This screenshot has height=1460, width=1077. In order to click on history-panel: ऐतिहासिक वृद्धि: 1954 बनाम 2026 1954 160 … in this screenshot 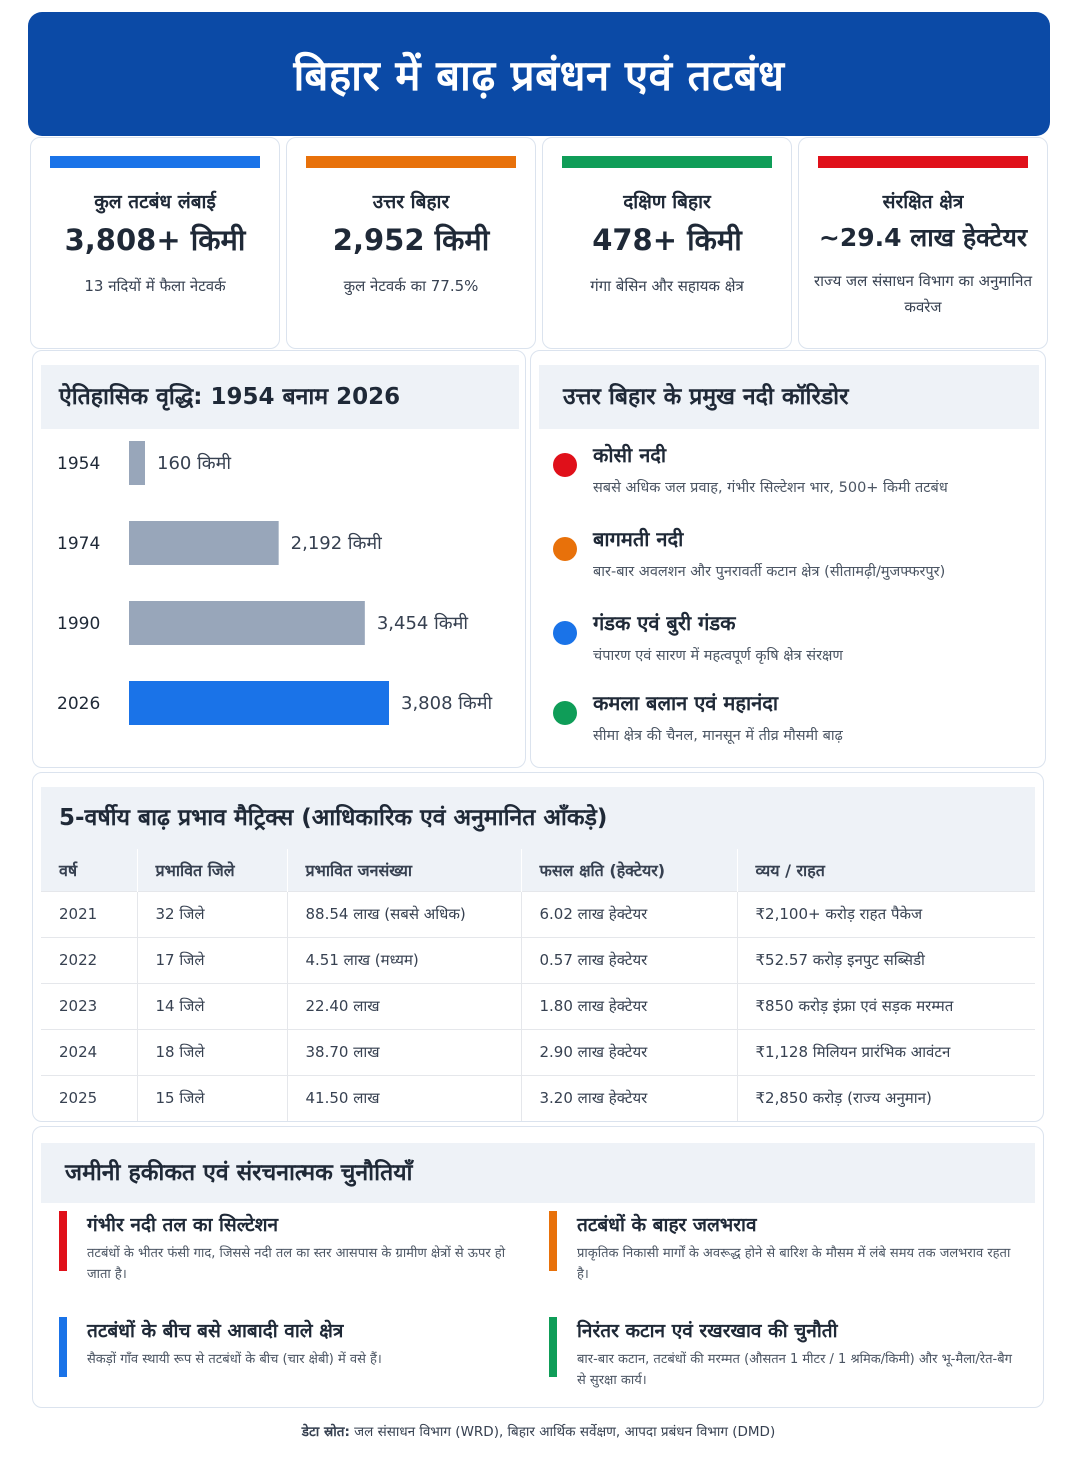, I will do `click(279, 559)`.